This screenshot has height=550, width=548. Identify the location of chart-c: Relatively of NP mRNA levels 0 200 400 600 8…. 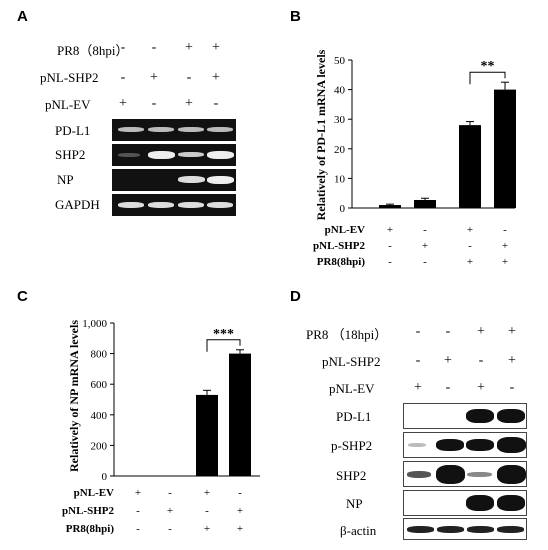
(161, 426).